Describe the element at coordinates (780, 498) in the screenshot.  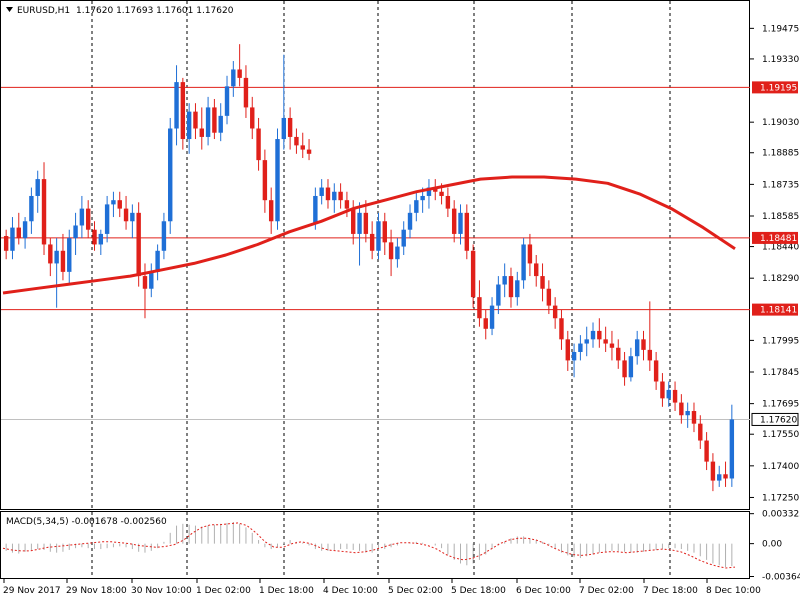
I see `y-tick-label: 1.17250` at that location.